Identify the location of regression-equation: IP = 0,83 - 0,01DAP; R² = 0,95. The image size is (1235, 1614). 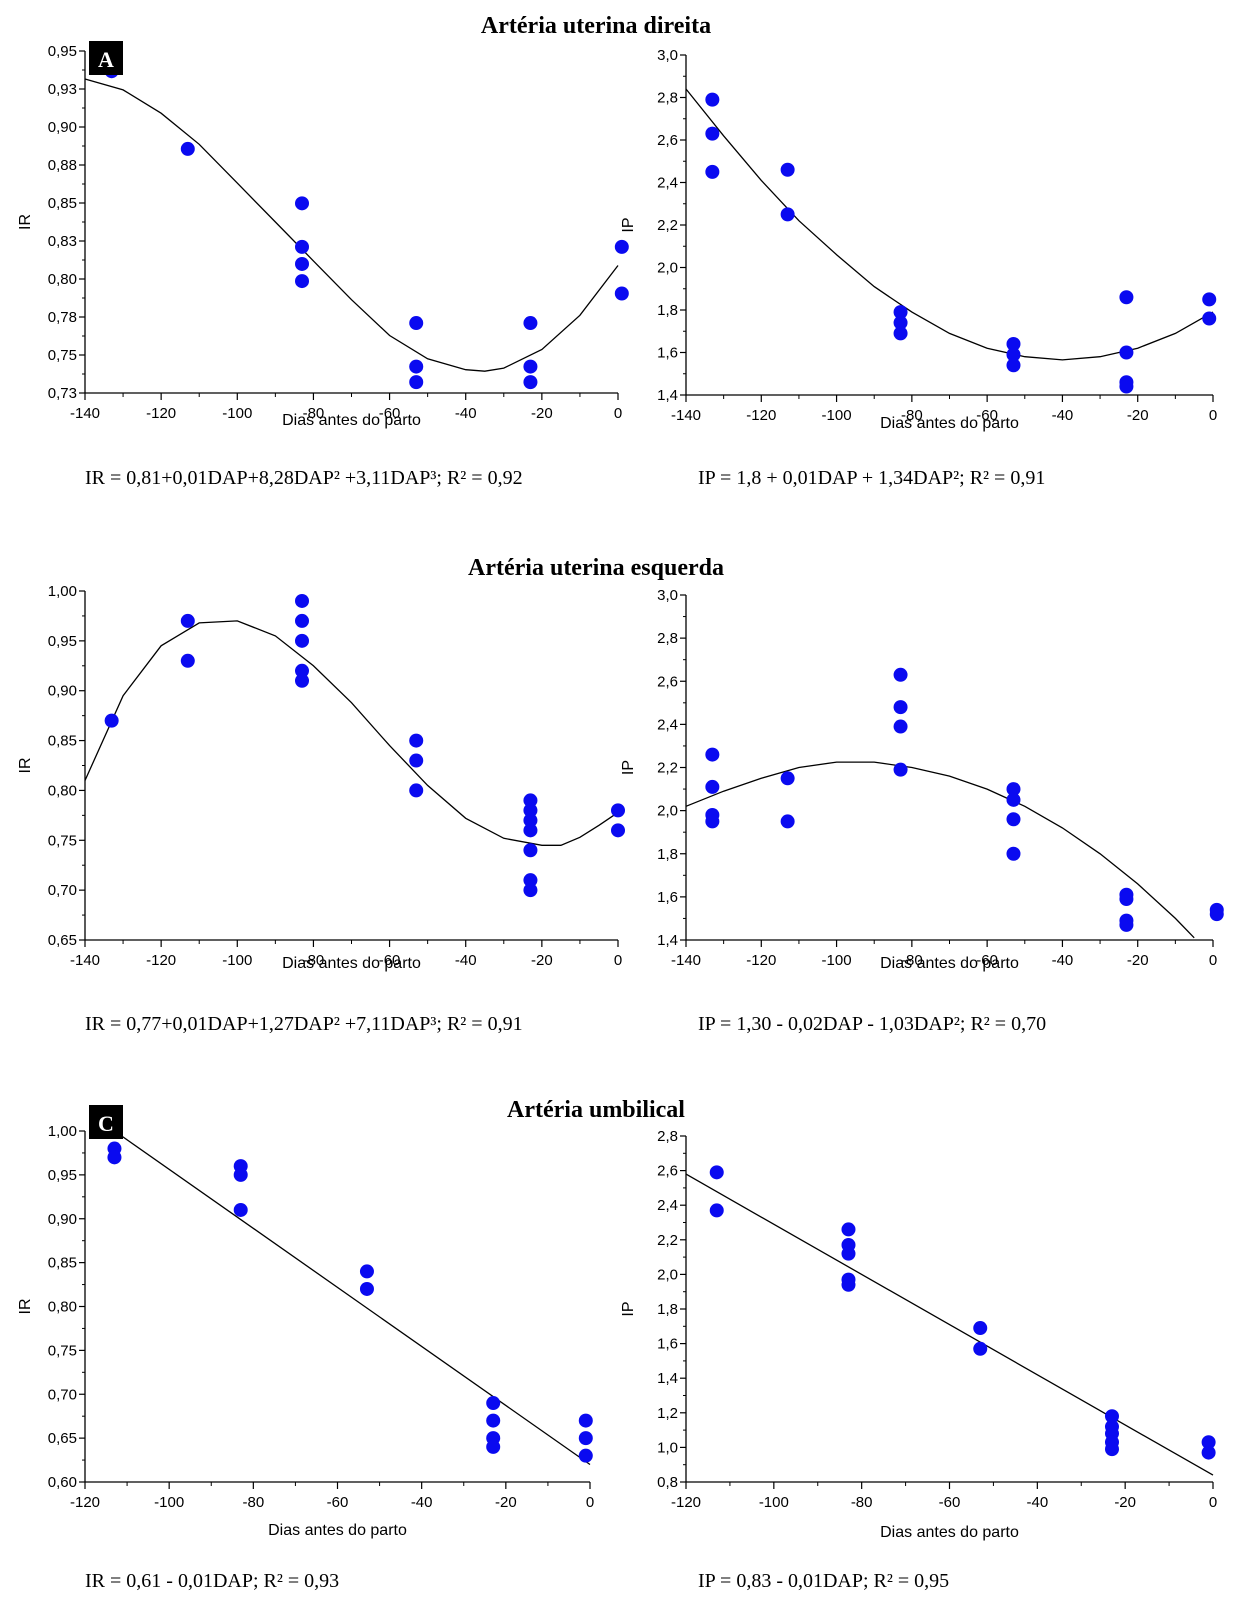
(823, 1581).